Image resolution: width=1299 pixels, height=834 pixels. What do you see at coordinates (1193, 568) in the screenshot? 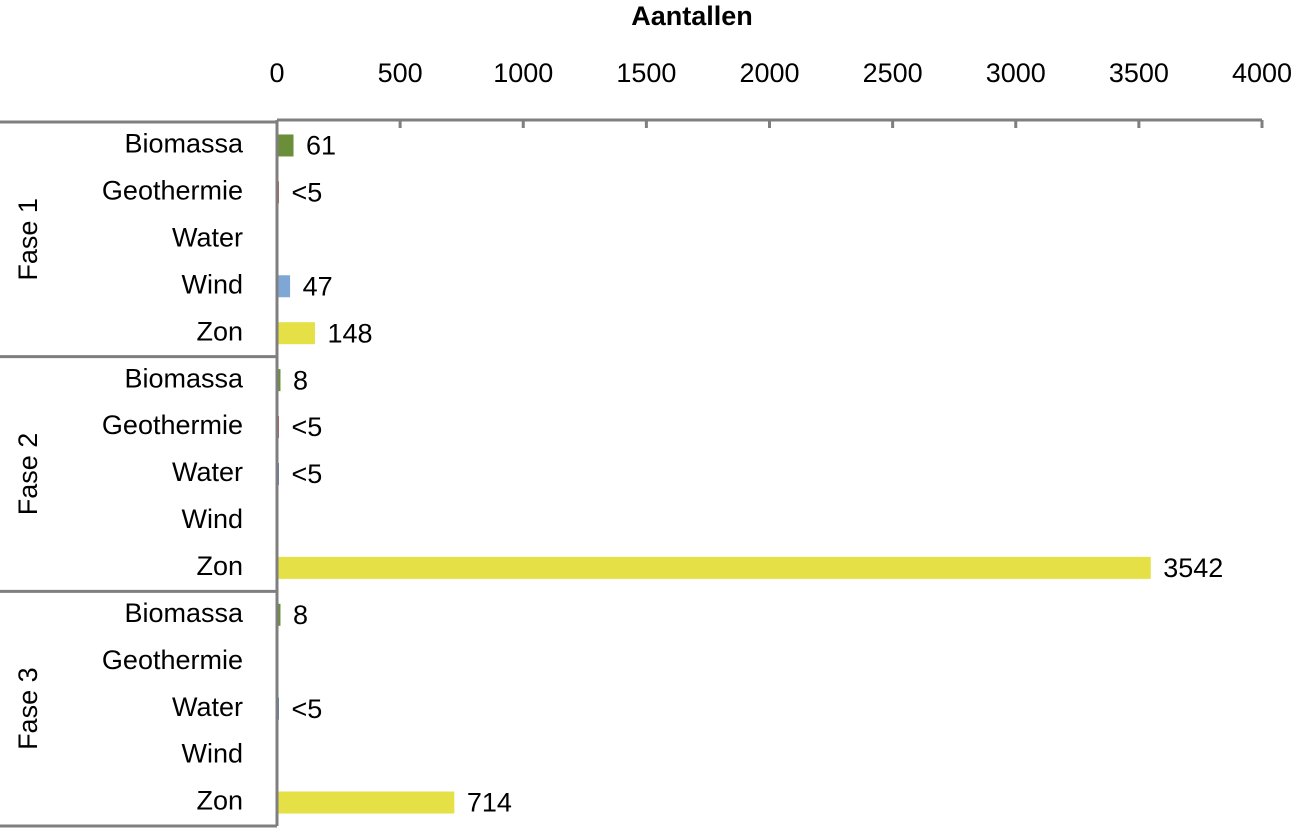
I see `value-label: 3542` at bounding box center [1193, 568].